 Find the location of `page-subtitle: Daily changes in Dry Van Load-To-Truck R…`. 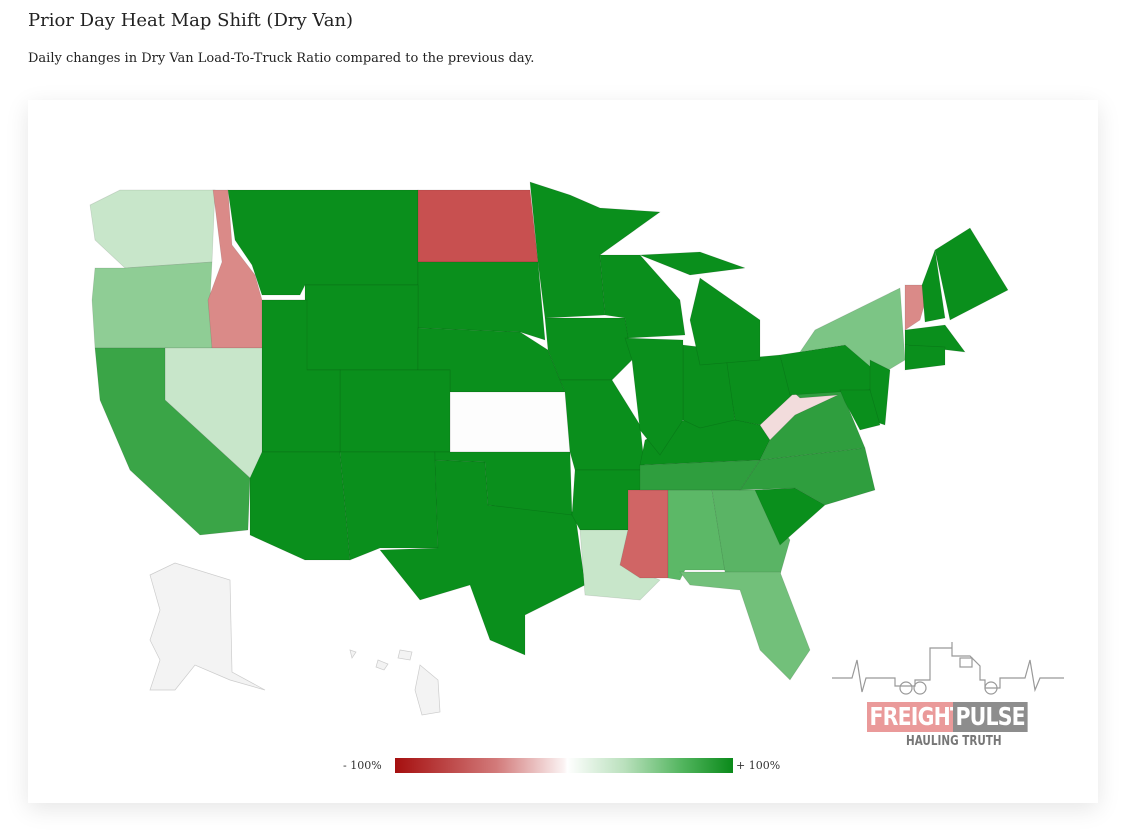

page-subtitle: Daily changes in Dry Van Load-To-Truck R… is located at coordinates (281, 58).